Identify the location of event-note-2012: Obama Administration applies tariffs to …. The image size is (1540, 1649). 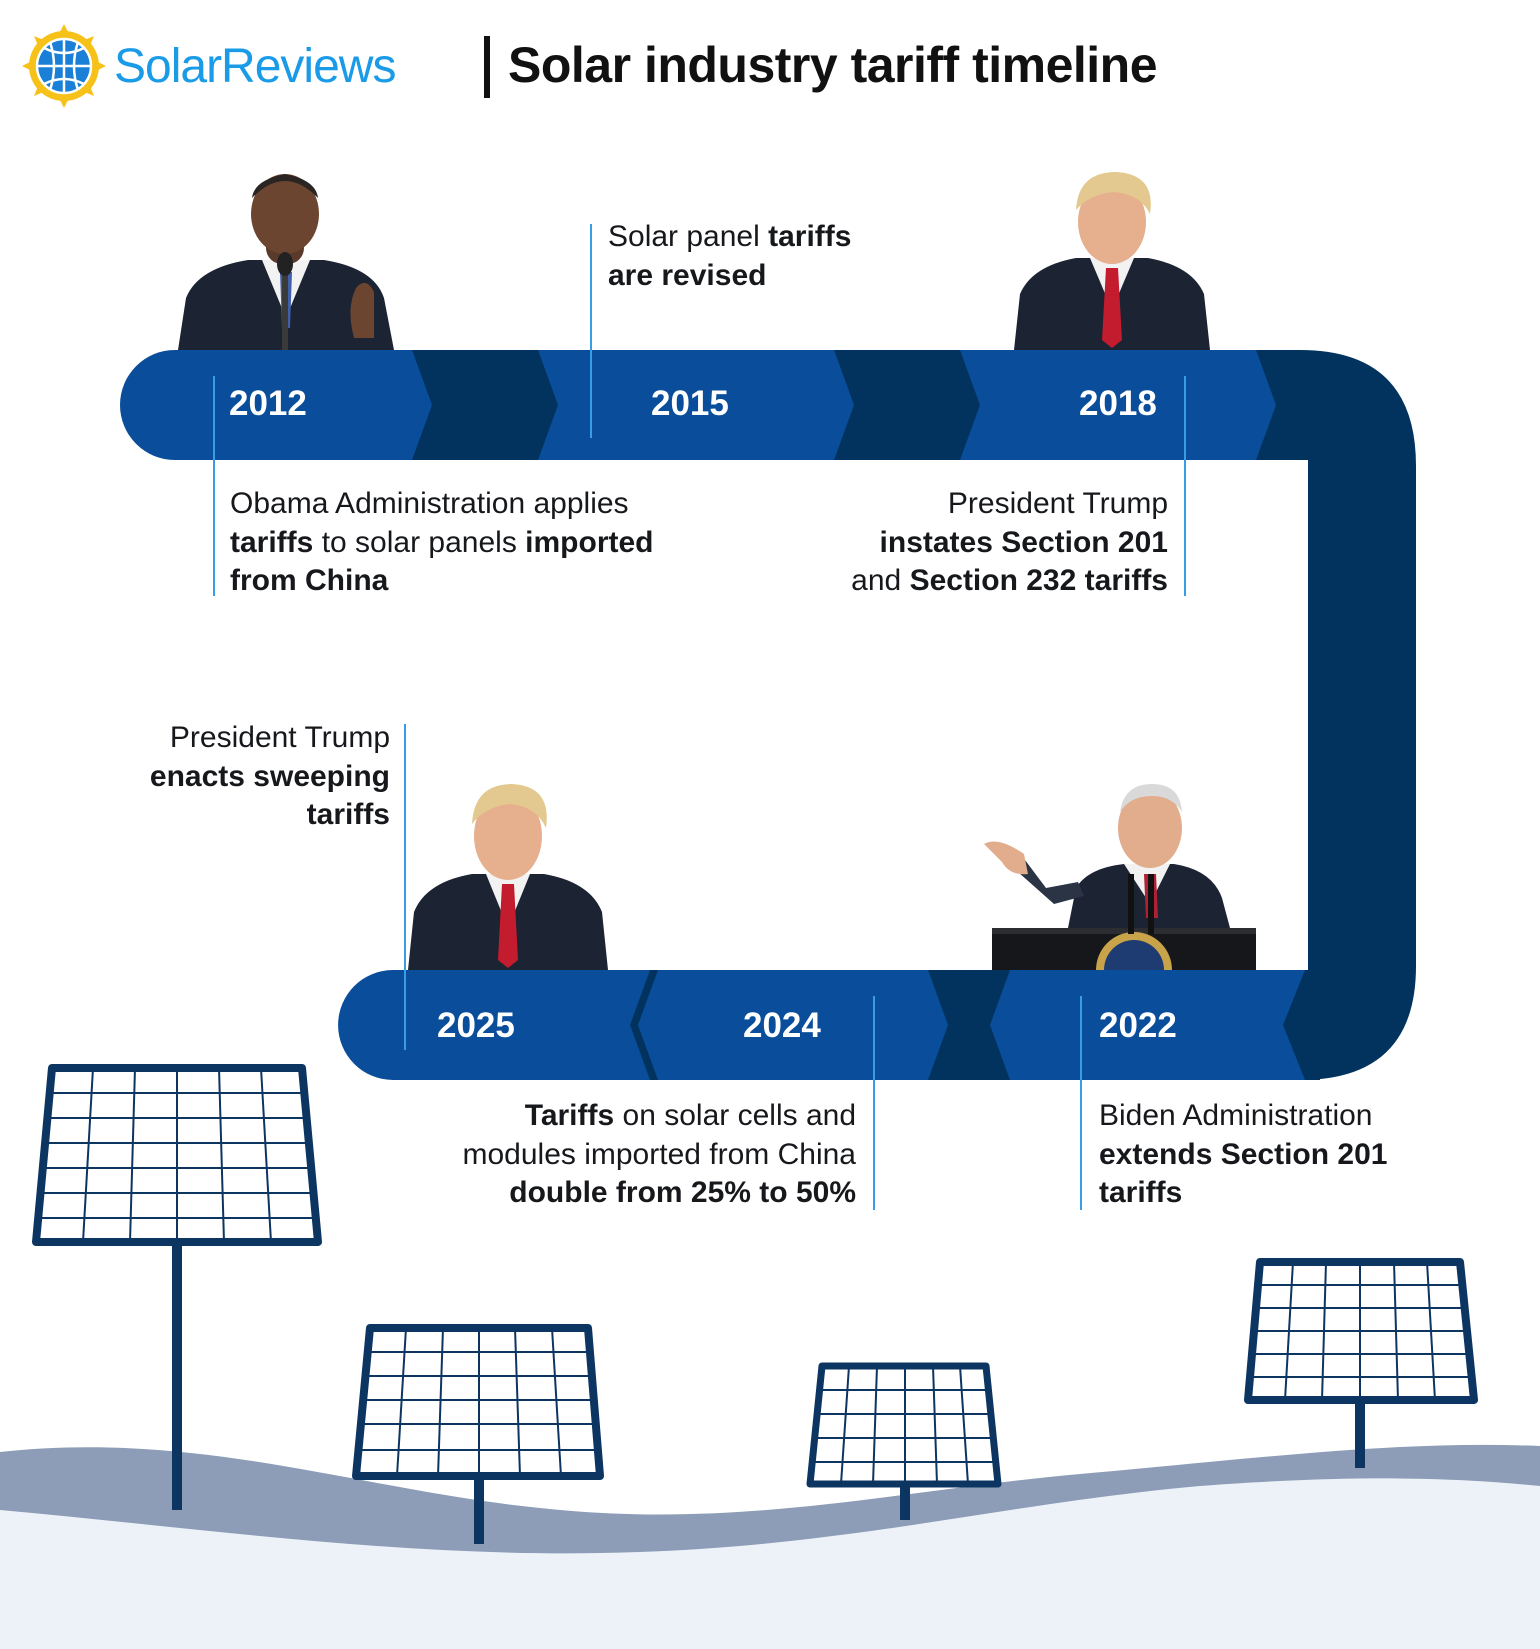
(490, 543).